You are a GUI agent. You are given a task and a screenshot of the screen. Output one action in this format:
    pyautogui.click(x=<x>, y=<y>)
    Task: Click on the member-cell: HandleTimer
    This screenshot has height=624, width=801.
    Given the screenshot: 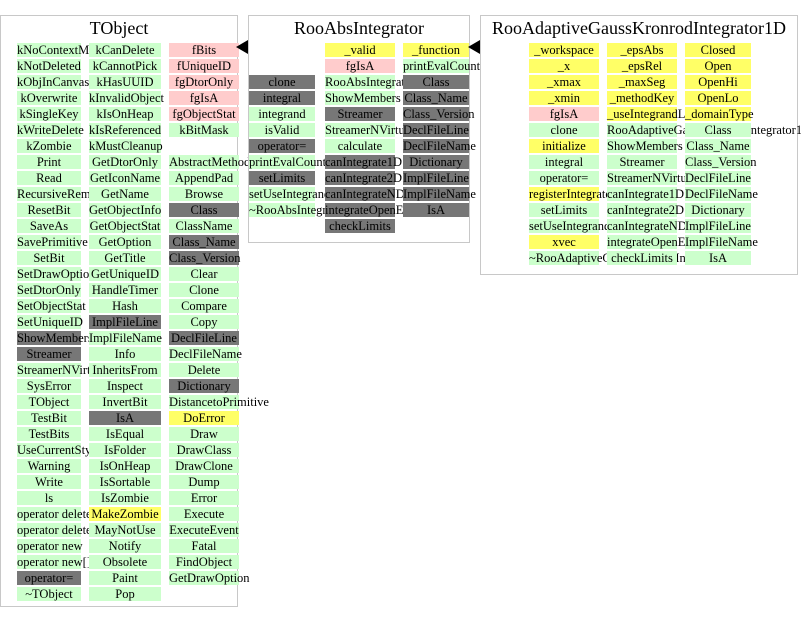 What is the action you would take?
    pyautogui.click(x=125, y=290)
    